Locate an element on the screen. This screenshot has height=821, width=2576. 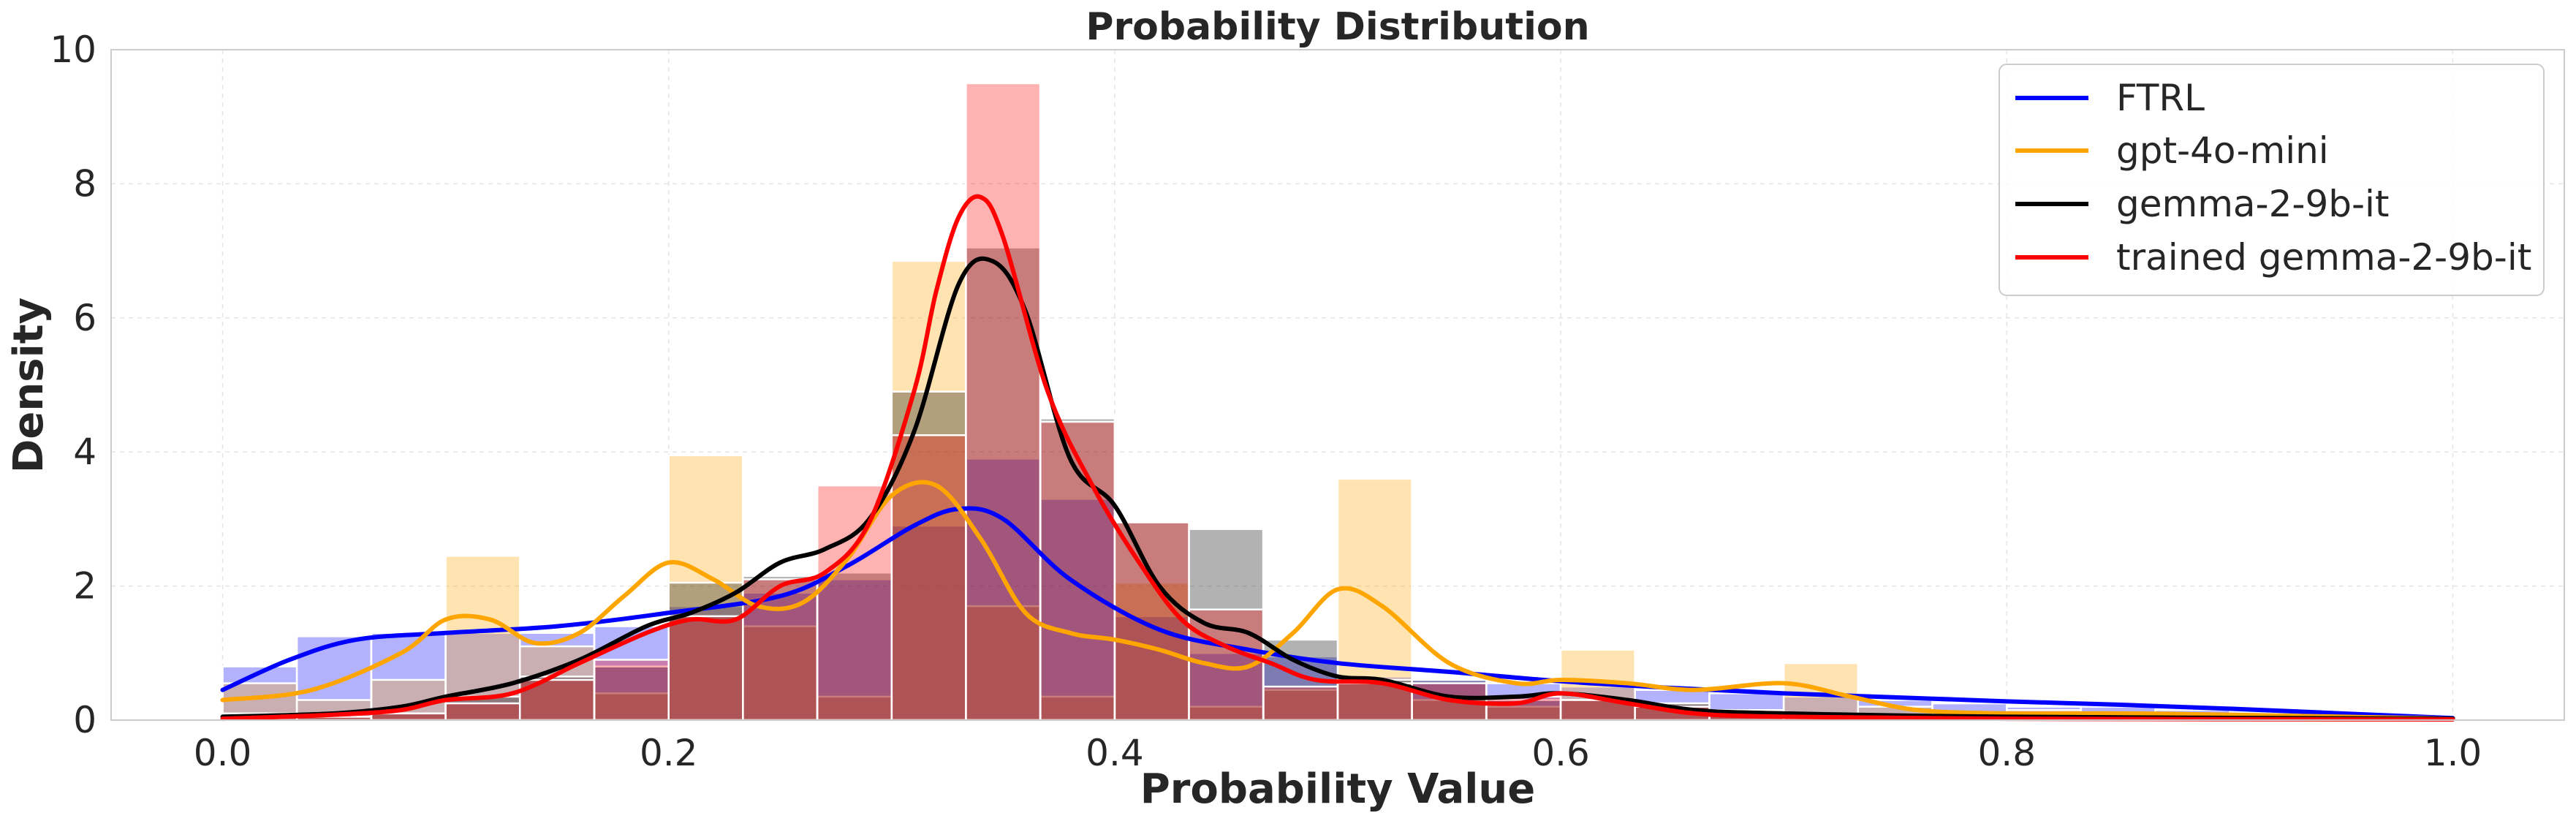
y-tick-label: 4 is located at coordinates (84, 452).